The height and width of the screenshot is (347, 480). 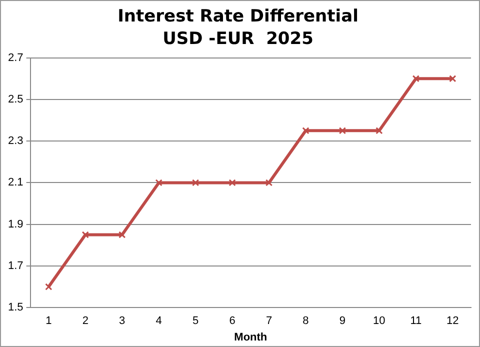 What do you see at coordinates (85, 321) in the screenshot?
I see `x-tick-label: 2` at bounding box center [85, 321].